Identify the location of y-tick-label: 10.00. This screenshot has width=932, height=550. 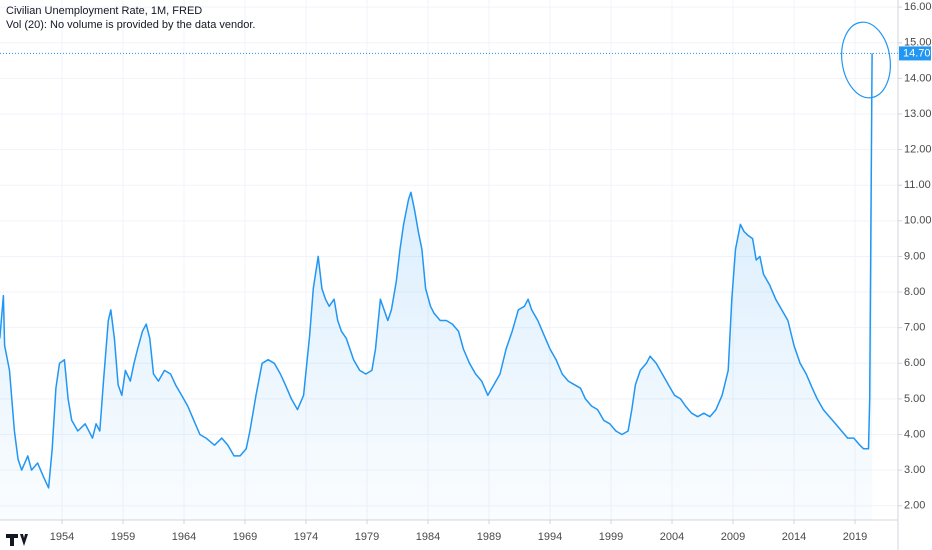
(918, 221).